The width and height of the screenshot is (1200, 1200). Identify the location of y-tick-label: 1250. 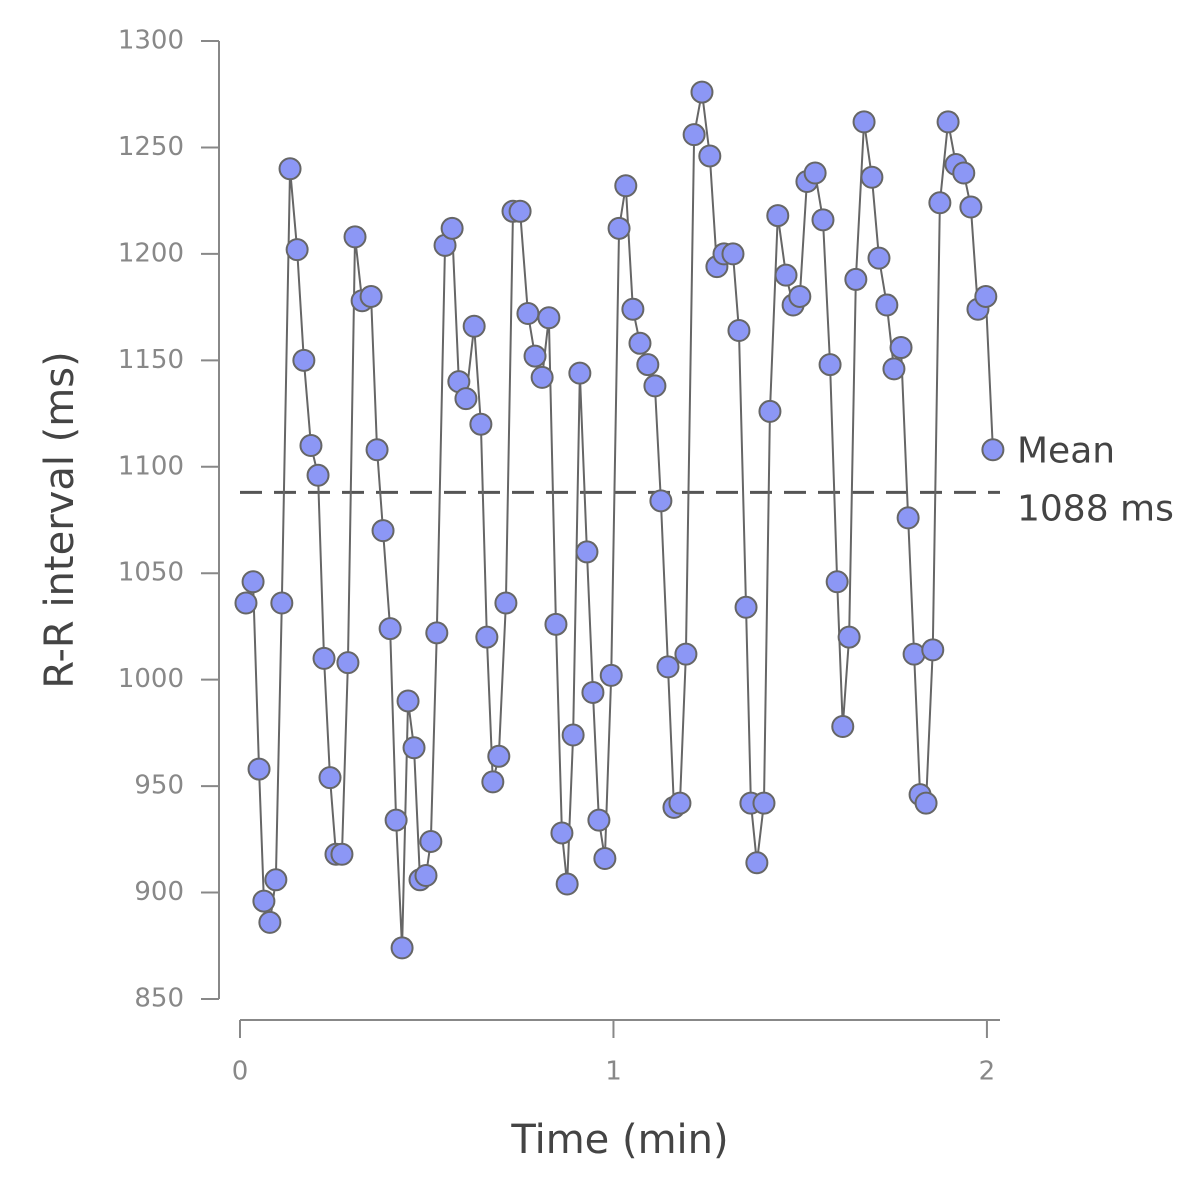
(151, 147).